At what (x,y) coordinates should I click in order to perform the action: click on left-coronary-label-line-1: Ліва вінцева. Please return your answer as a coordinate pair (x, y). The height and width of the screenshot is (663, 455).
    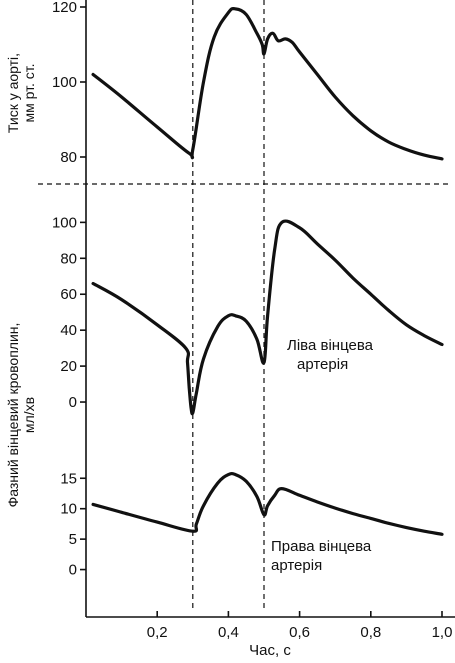
    Looking at the image, I should click on (330, 345).